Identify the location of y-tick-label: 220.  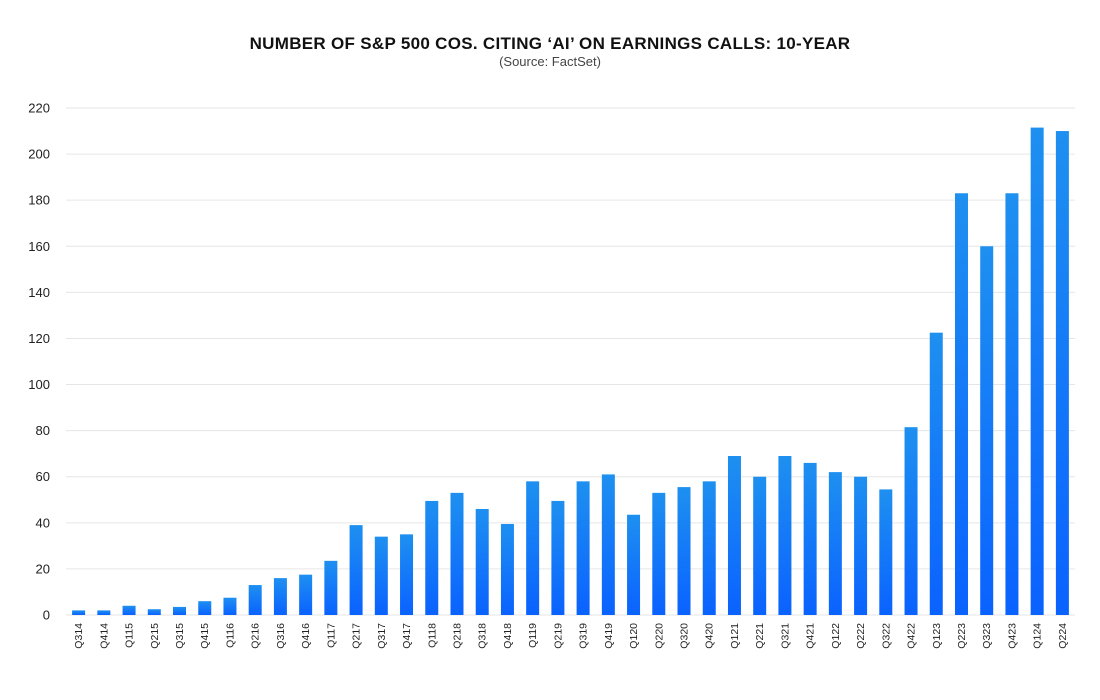
(39, 108).